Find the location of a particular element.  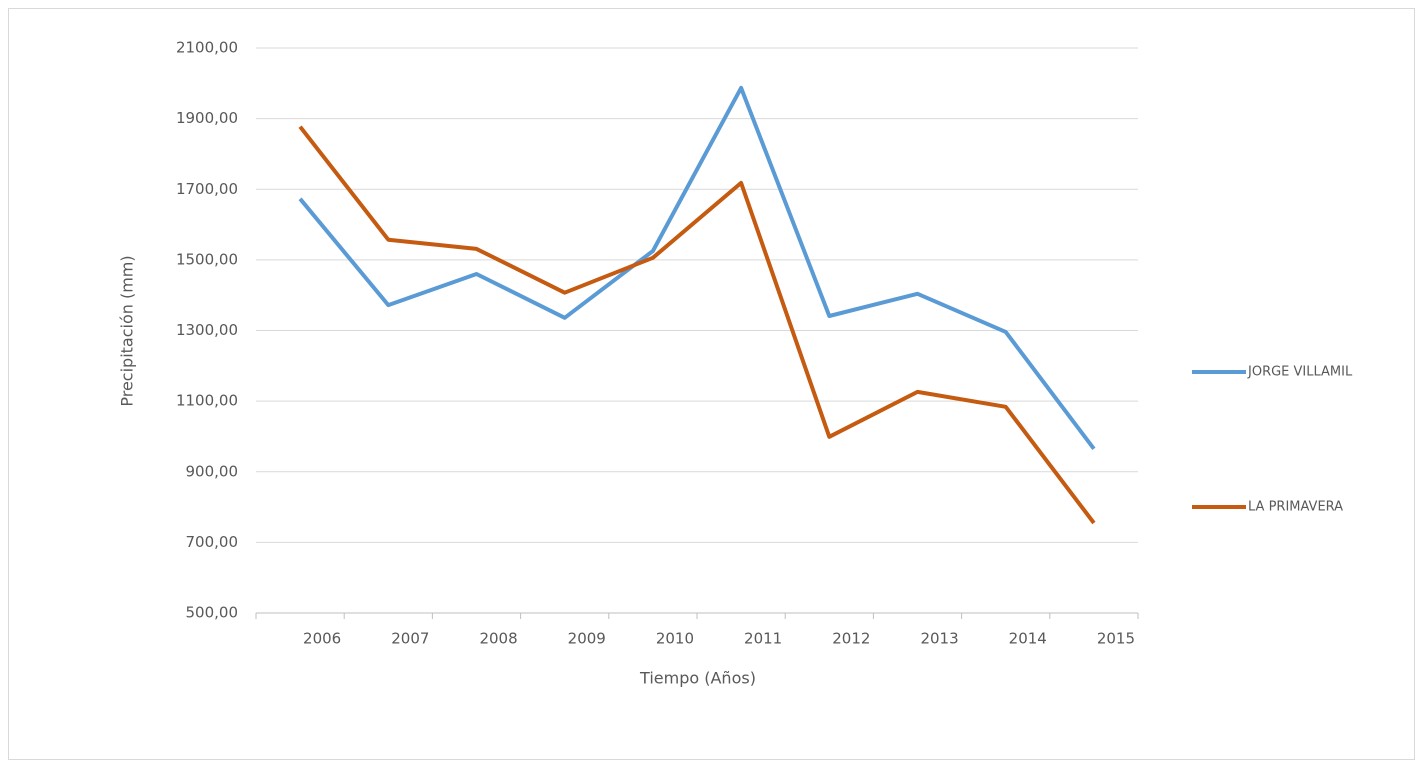

x-tick-label: 2006 is located at coordinates (322, 639).